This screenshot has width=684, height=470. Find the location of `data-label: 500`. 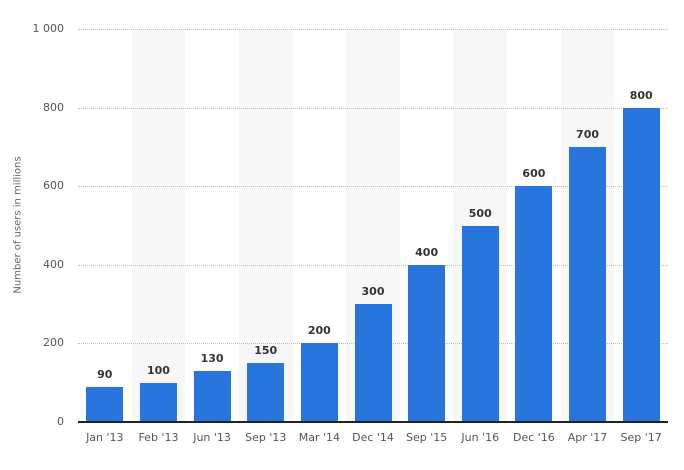

data-label: 500 is located at coordinates (480, 213).